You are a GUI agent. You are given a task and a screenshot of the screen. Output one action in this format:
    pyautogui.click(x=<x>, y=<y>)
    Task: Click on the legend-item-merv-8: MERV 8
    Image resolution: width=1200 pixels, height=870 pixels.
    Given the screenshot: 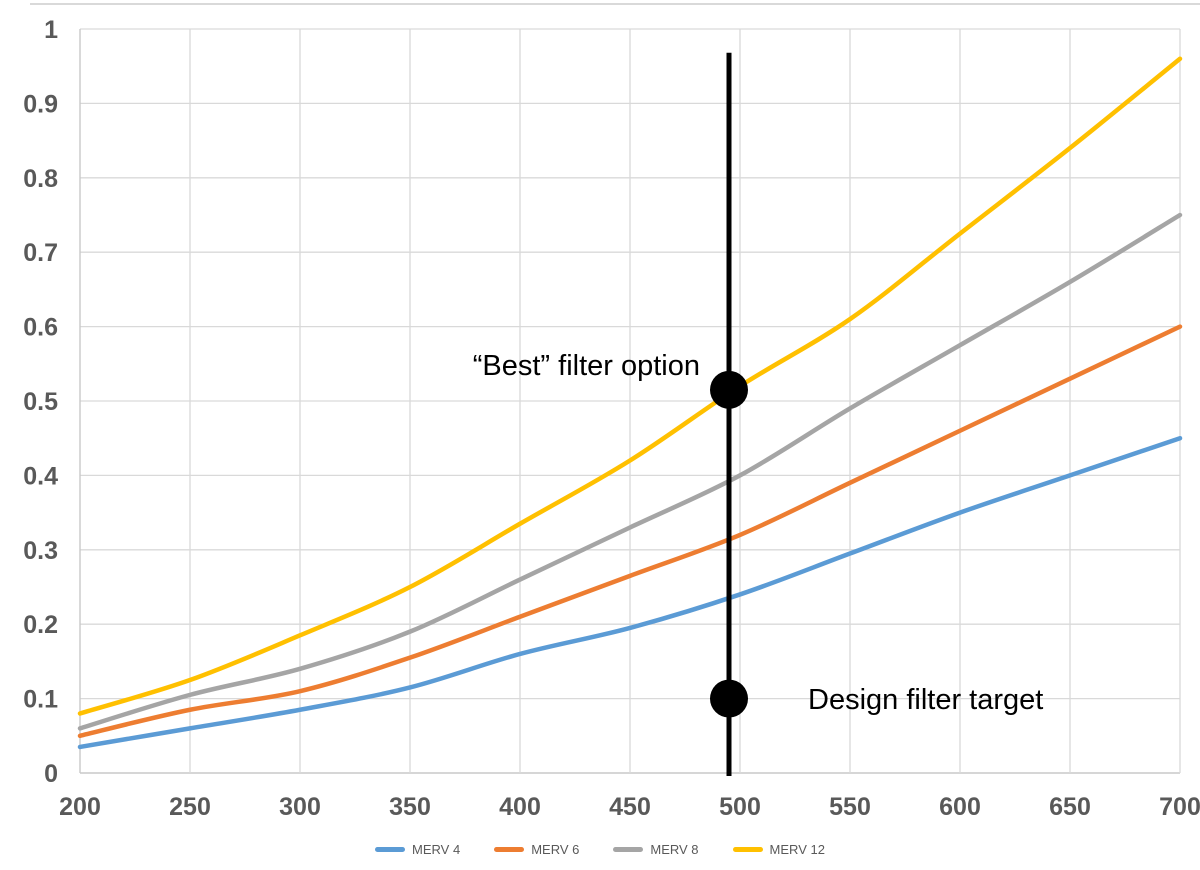 What is the action you would take?
    pyautogui.click(x=656, y=849)
    